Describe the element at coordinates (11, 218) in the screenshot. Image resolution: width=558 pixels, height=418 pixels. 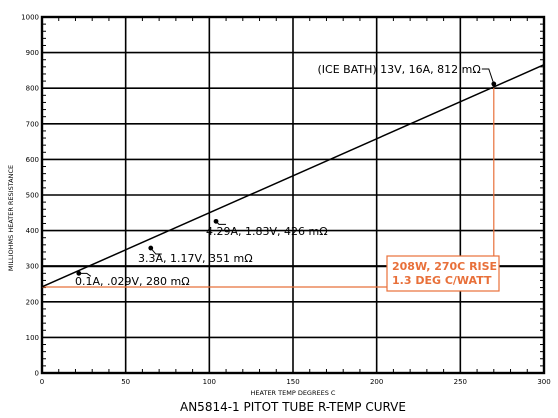
I see `y-axis-label: MILLIOHMS HEATER RESISTANCE` at that location.